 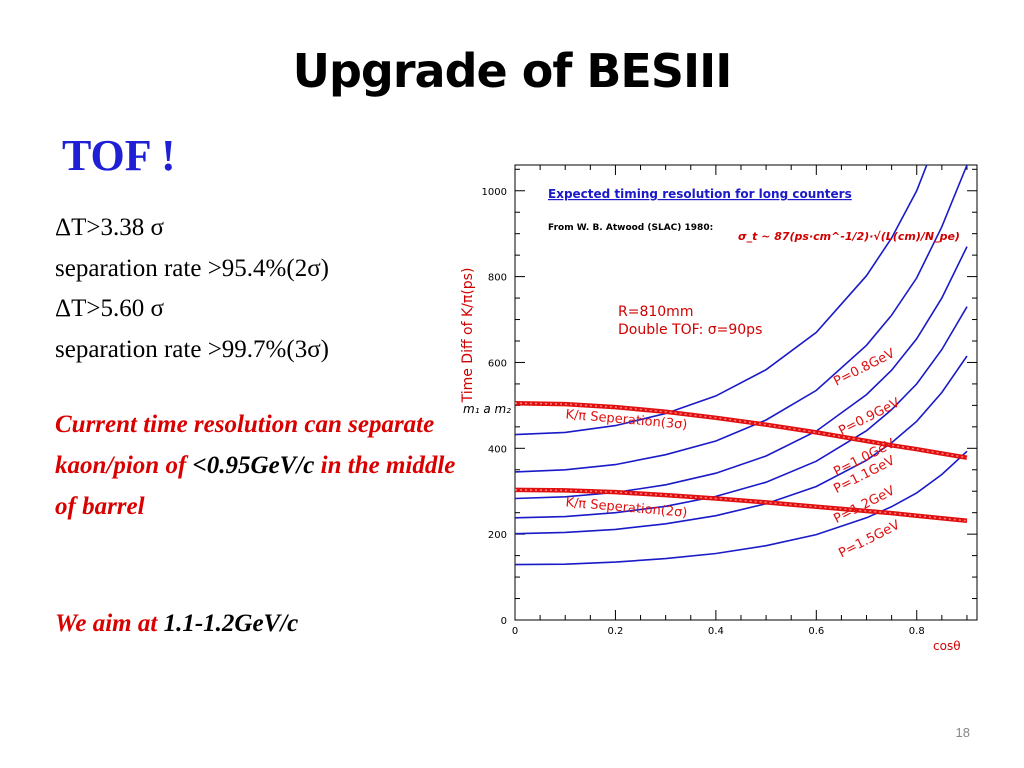 I want to click on chart-annotation-radius: R=810mm, so click(x=655, y=312).